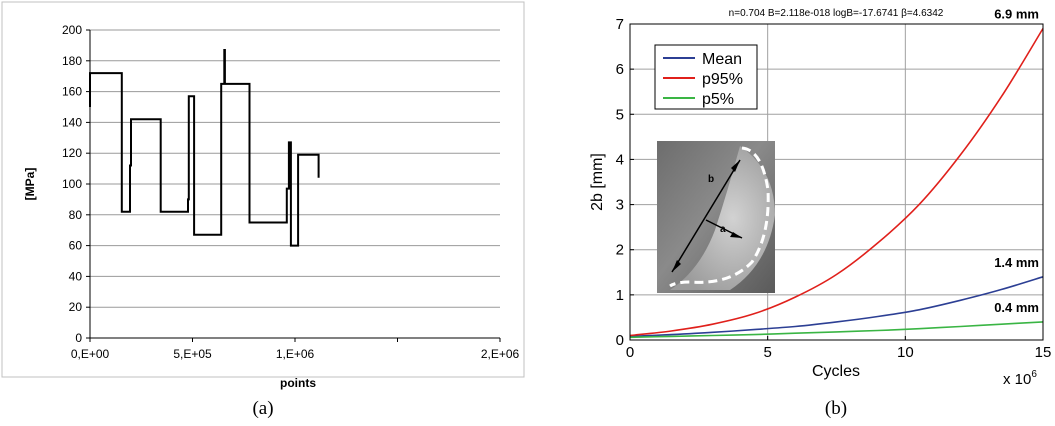  What do you see at coordinates (72, 61) in the screenshot?
I see `chart-a-y-tick-label: 180` at bounding box center [72, 61].